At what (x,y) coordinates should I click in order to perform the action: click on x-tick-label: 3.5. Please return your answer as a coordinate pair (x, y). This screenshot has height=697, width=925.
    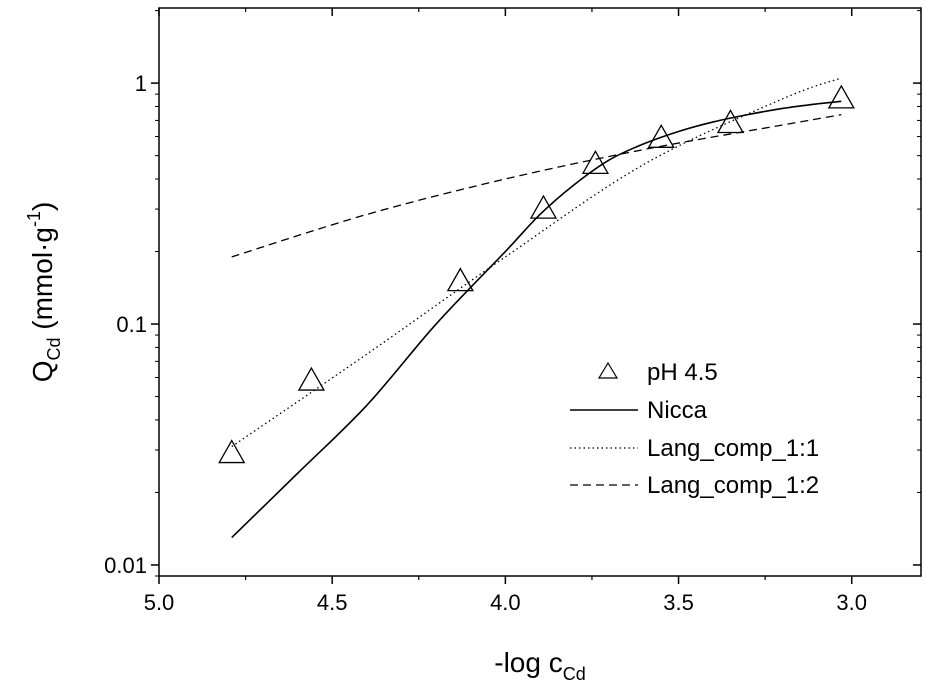
    Looking at the image, I should click on (678, 602).